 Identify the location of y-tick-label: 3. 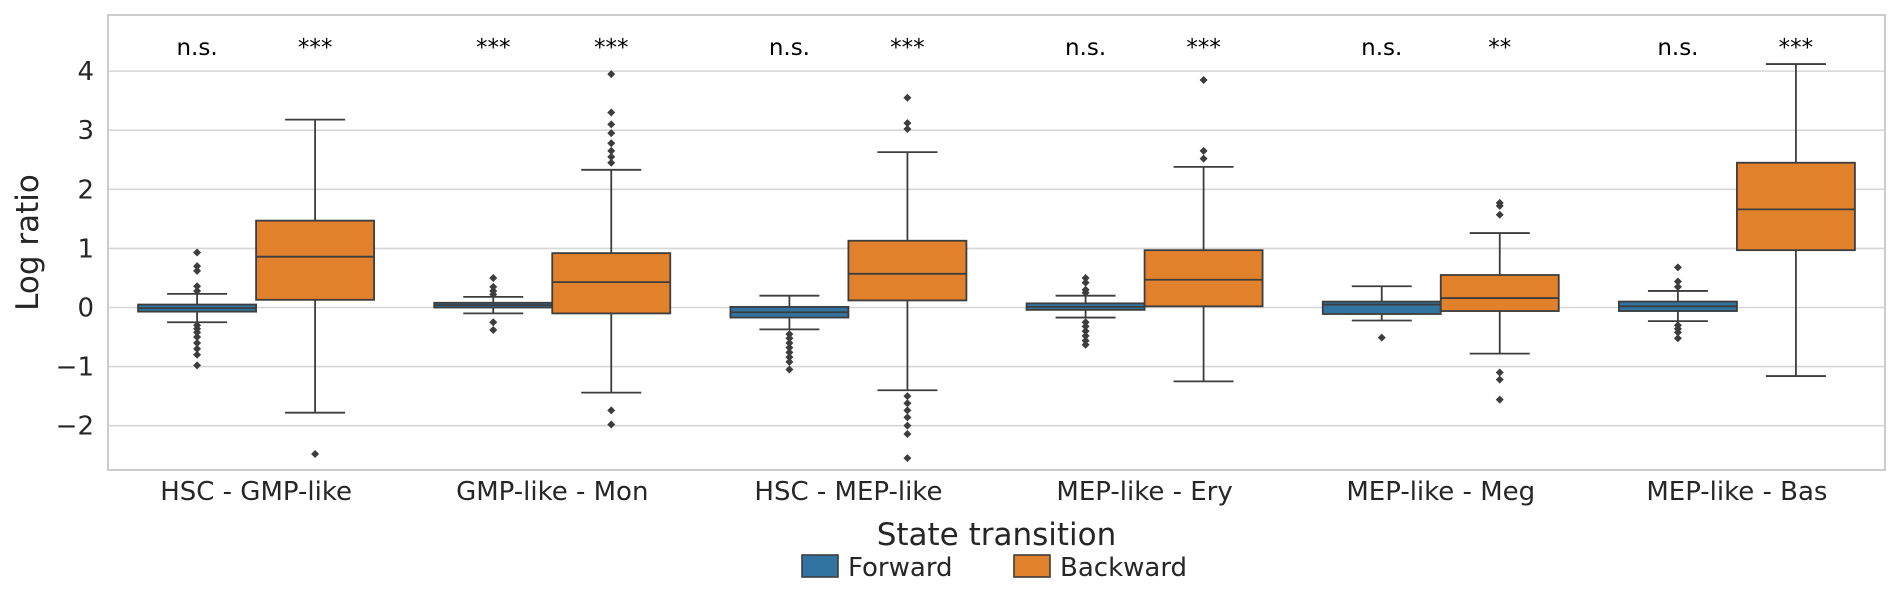
(85, 131).